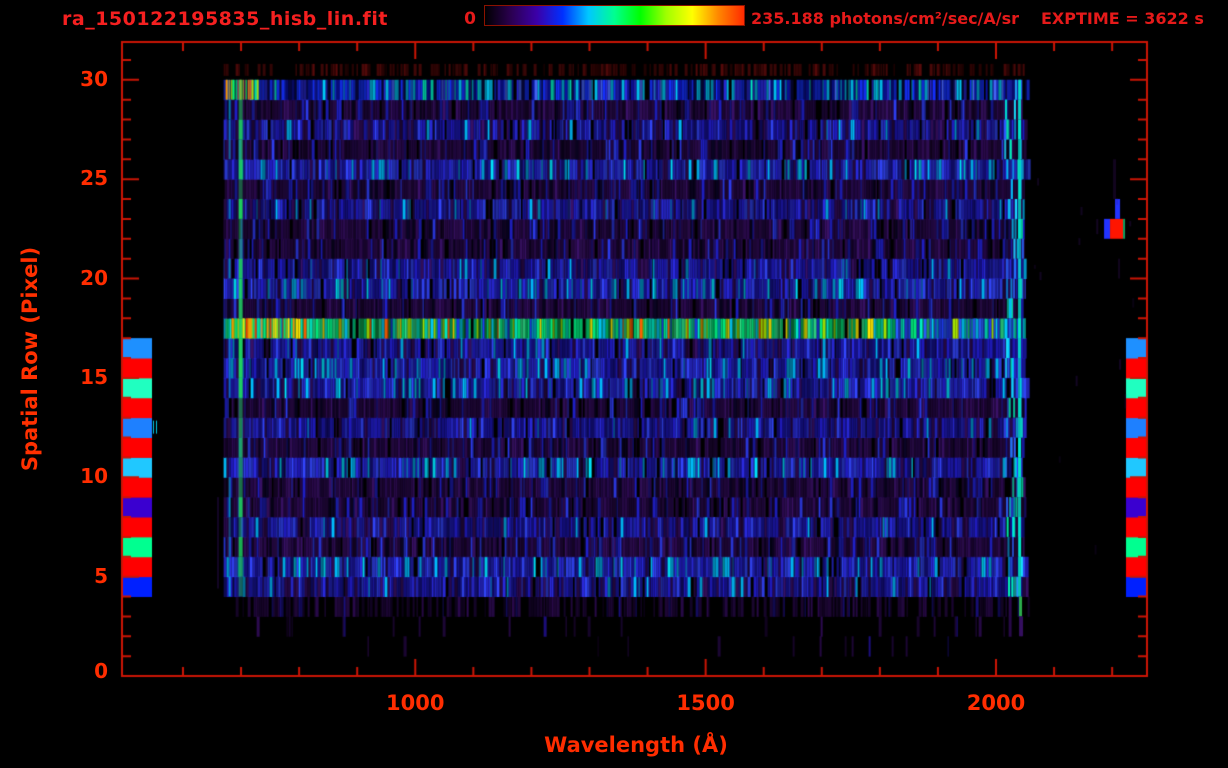  What do you see at coordinates (636, 745) in the screenshot?
I see `x-axis-title: Wavelength (Å)` at bounding box center [636, 745].